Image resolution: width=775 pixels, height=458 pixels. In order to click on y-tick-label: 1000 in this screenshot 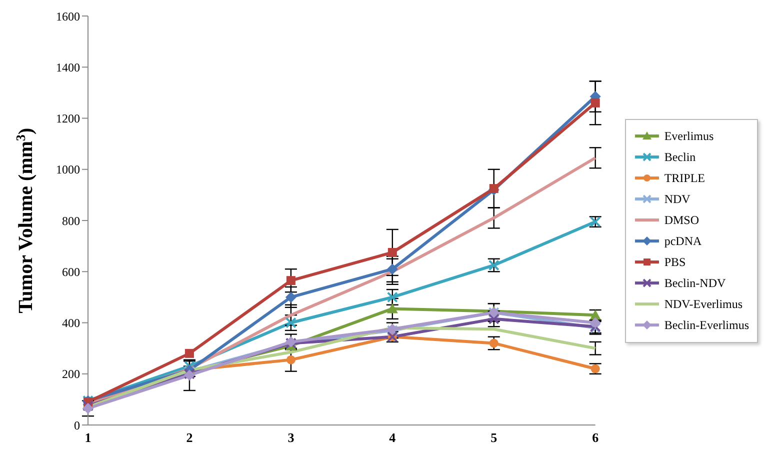, I will do `click(68, 169)`.